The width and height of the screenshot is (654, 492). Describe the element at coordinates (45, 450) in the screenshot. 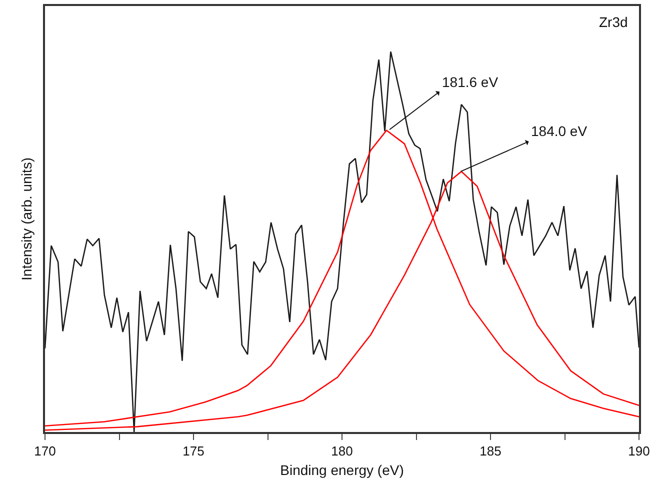

I see `x-tick-label: 170` at that location.